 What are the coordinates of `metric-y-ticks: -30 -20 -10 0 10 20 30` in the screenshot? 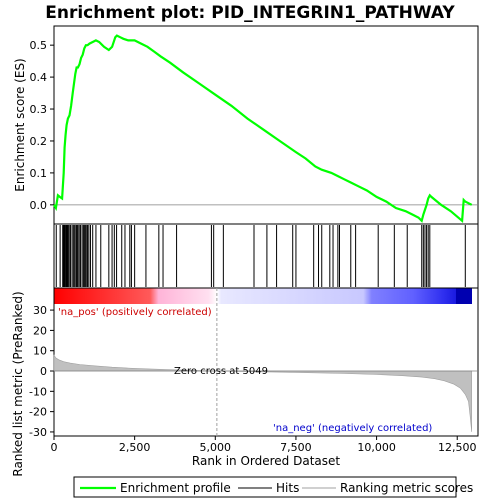 It's located at (41, 371).